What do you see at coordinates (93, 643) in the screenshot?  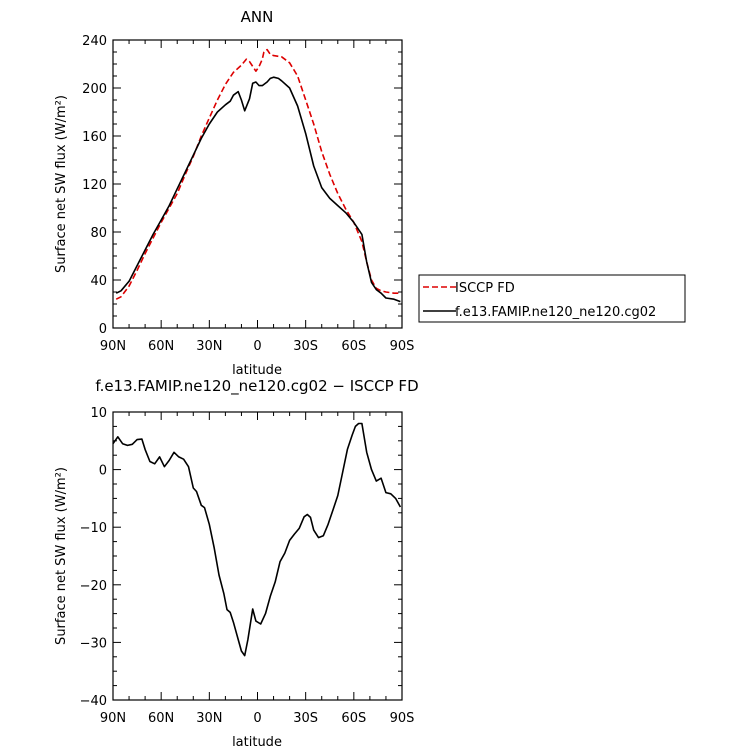 I see `y-tick-label: −30` at bounding box center [93, 643].